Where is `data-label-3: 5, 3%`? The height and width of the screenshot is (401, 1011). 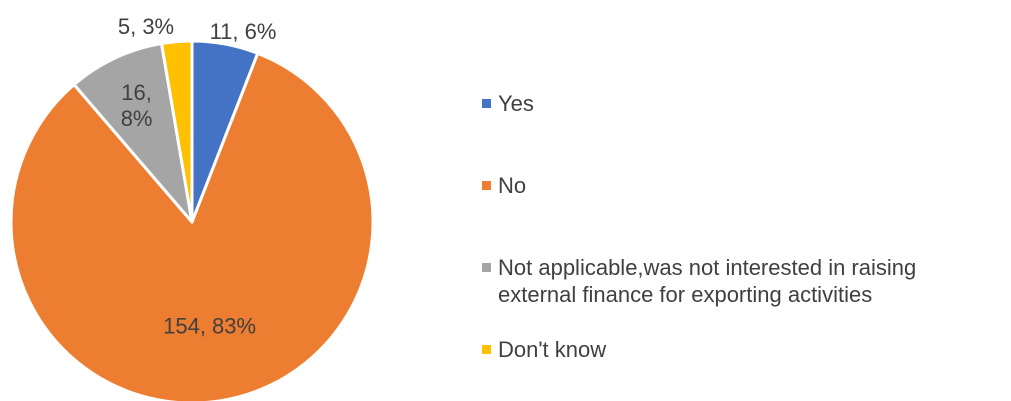 data-label-3: 5, 3% is located at coordinates (146, 26).